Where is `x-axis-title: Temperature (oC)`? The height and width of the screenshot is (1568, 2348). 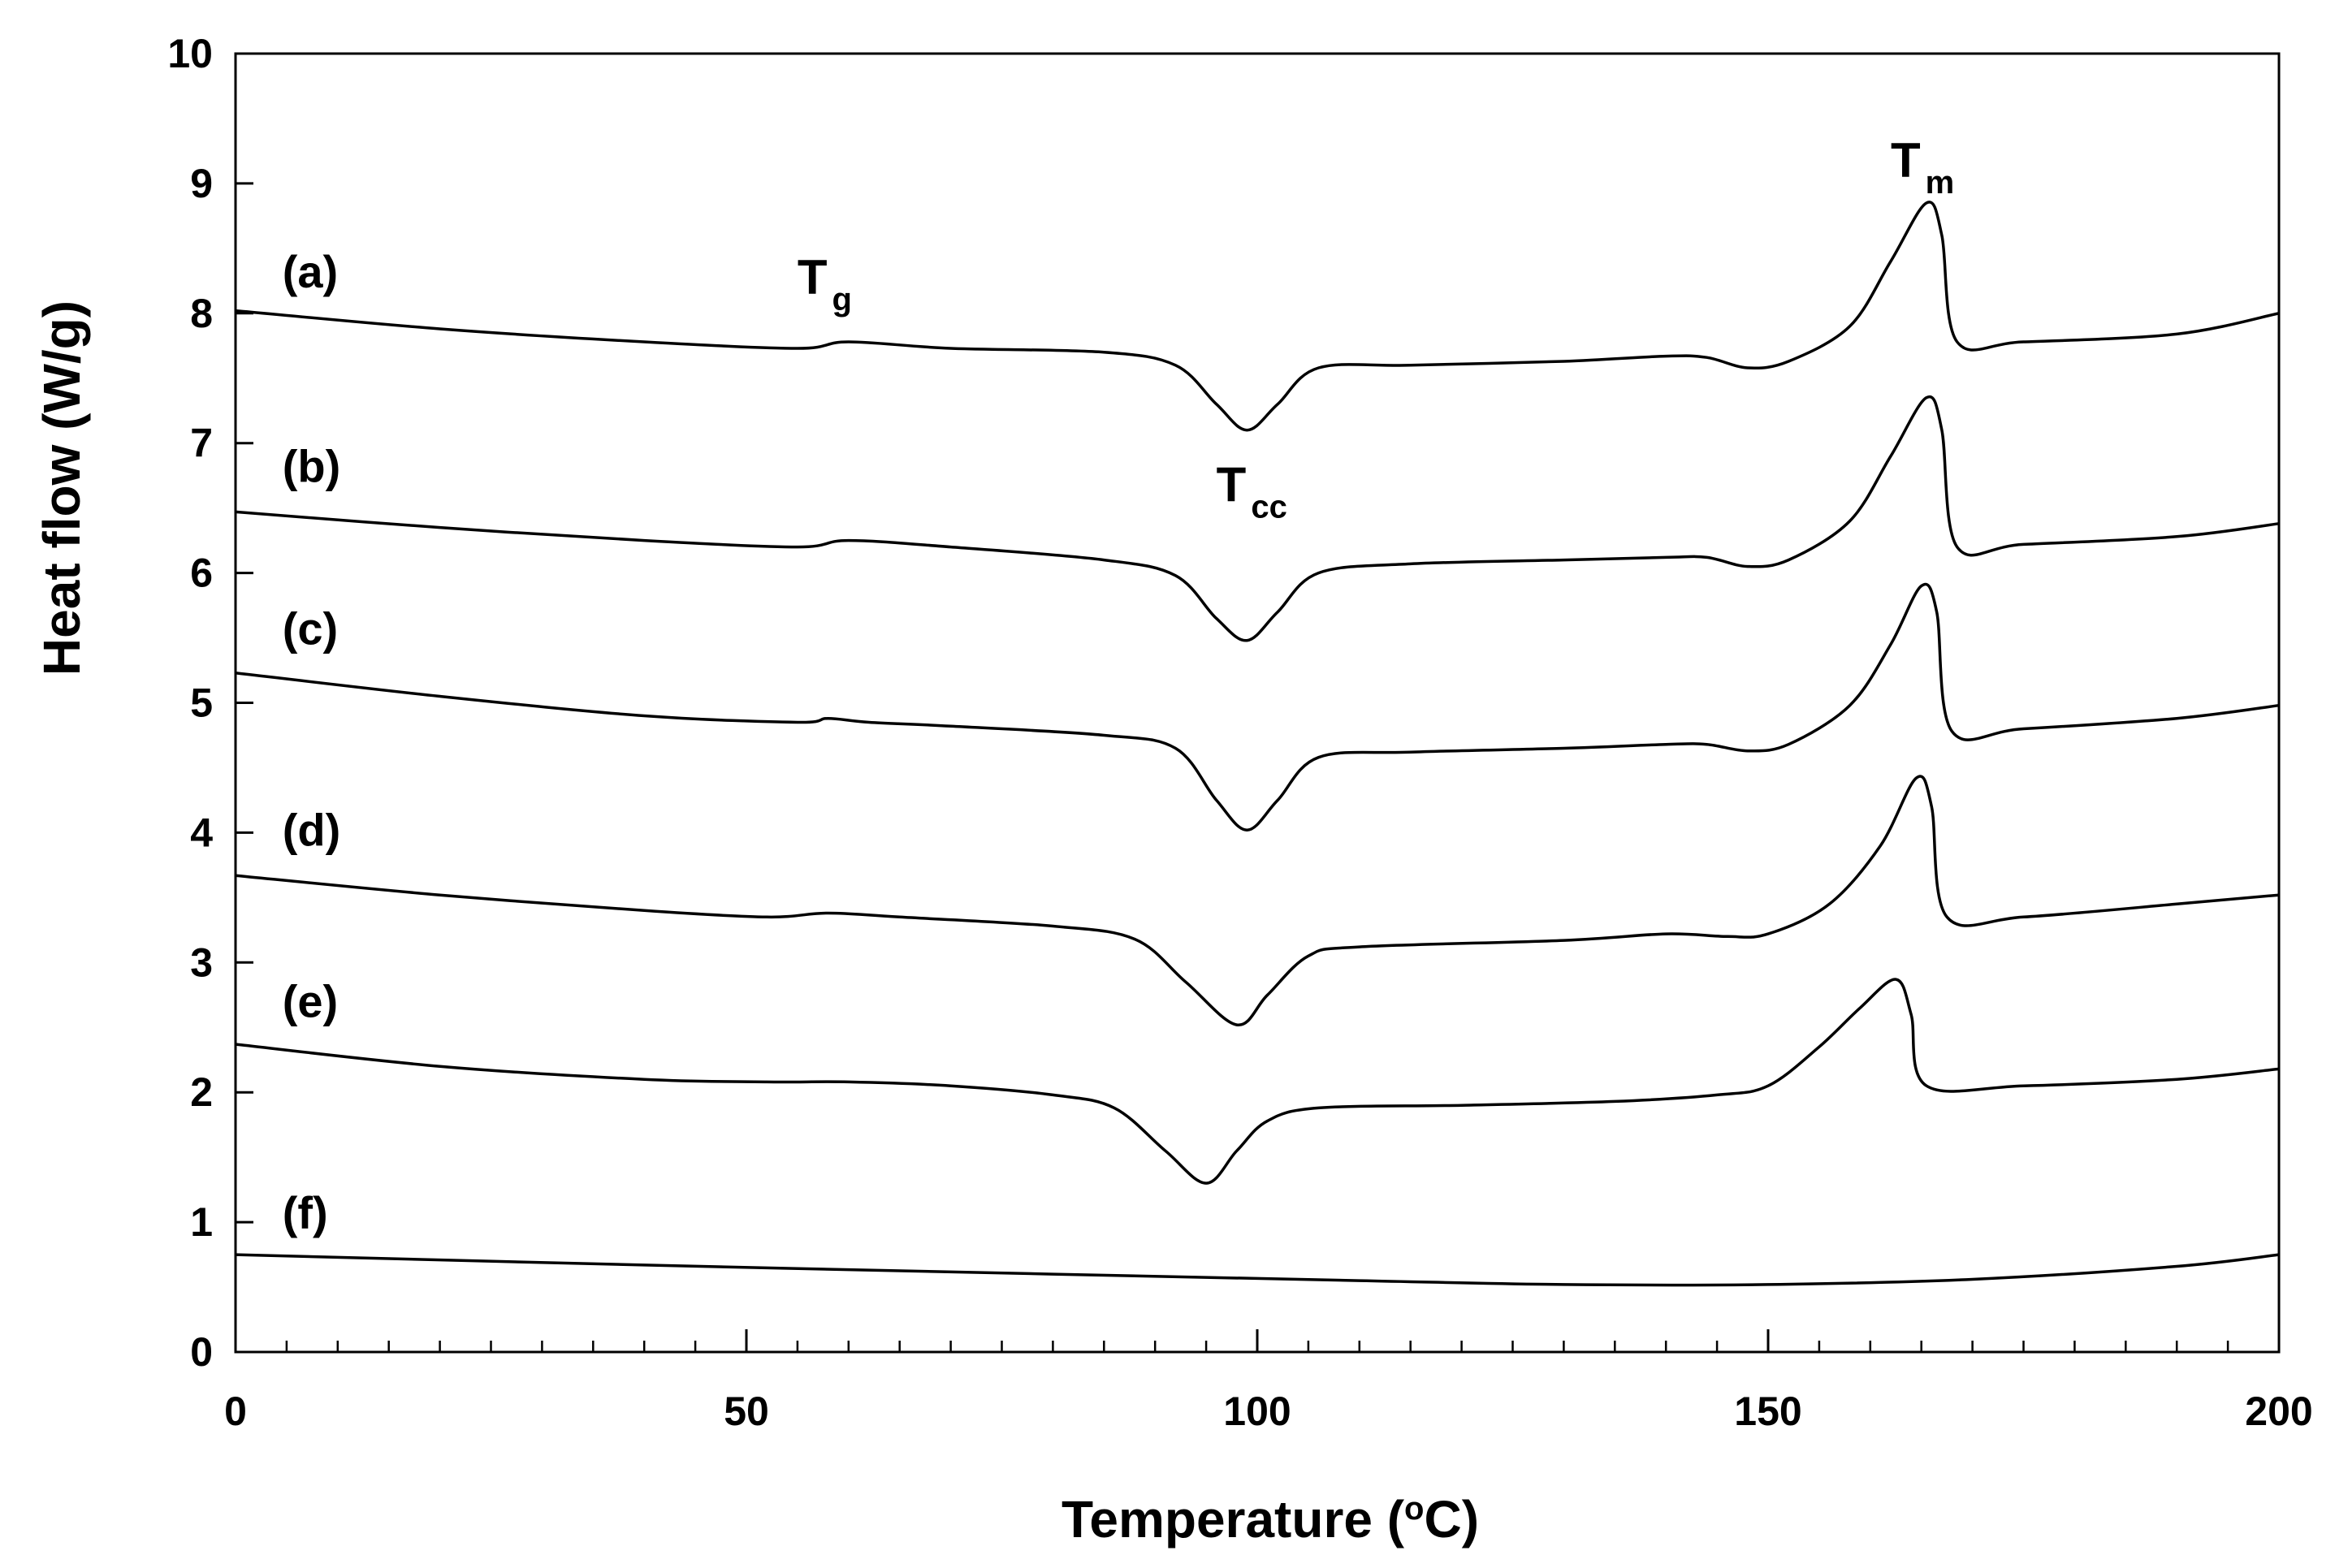
x-axis-title: Temperature (oC) is located at coordinates (1270, 1519).